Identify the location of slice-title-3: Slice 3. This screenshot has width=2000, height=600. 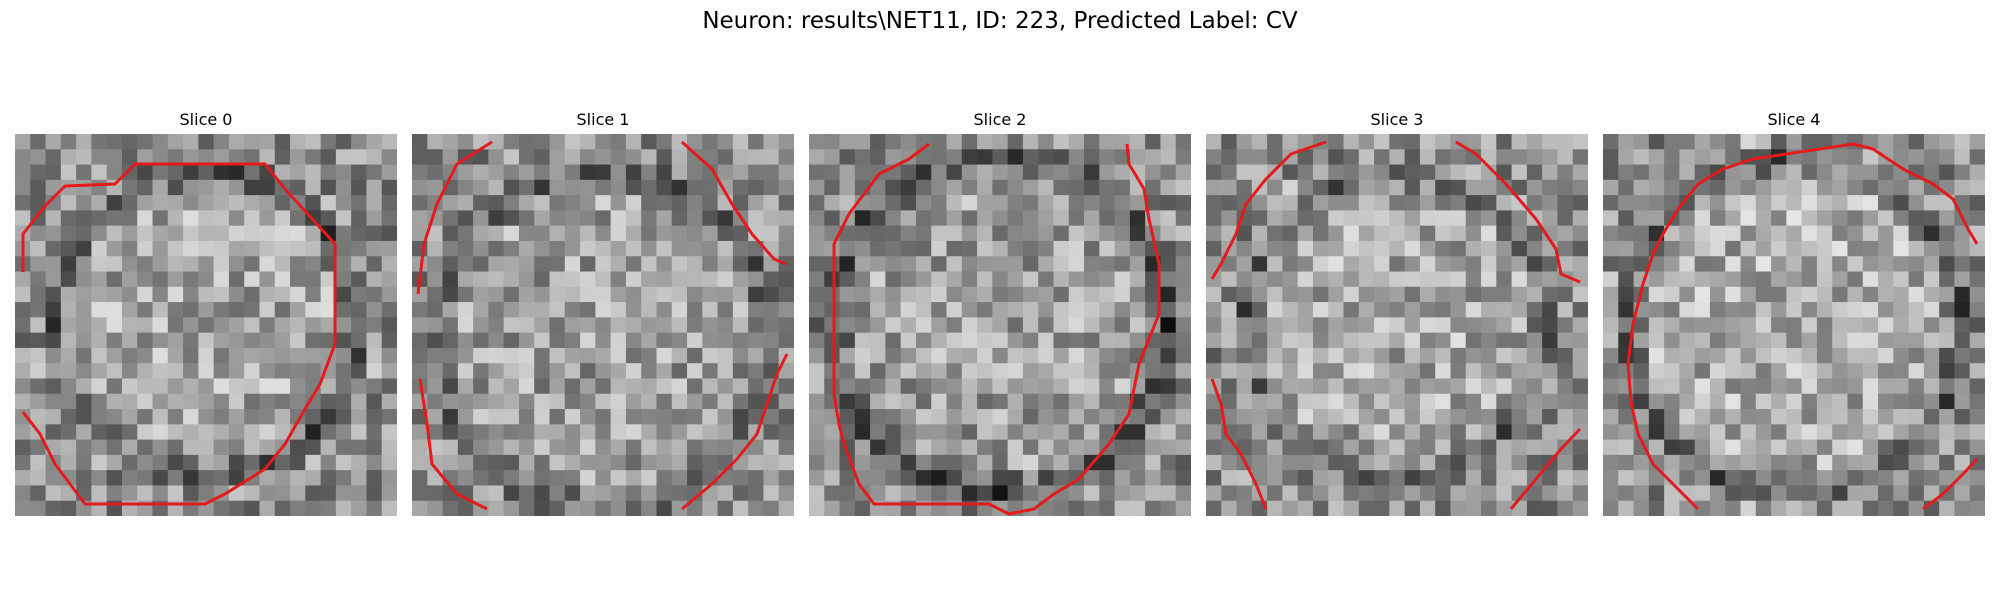
(1397, 119).